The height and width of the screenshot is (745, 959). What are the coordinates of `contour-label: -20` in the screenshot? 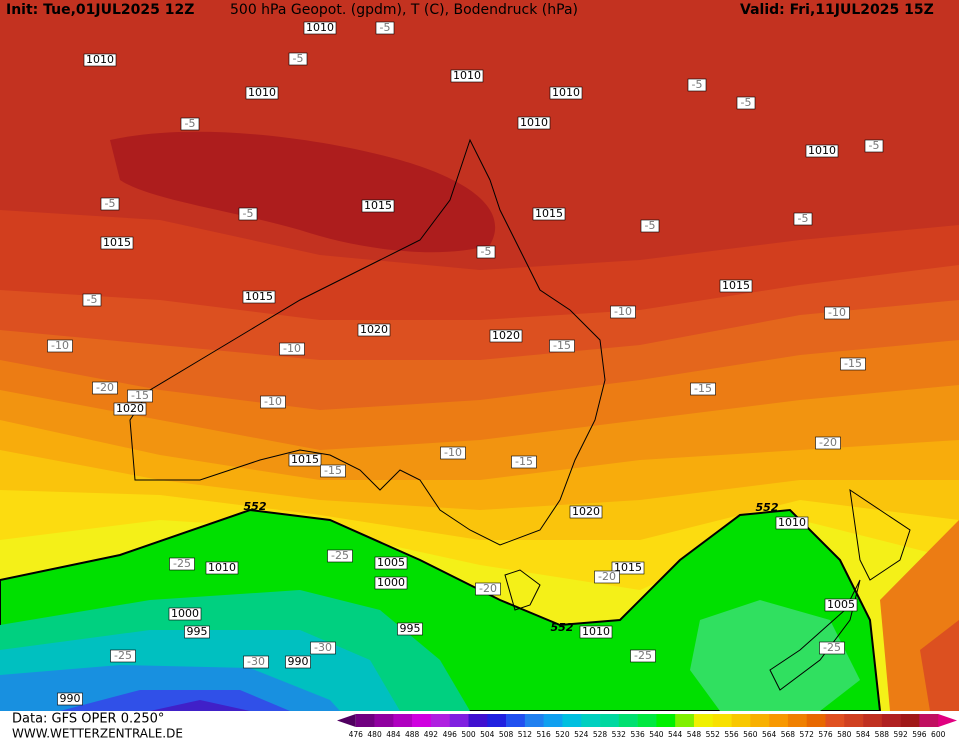 It's located at (105, 388).